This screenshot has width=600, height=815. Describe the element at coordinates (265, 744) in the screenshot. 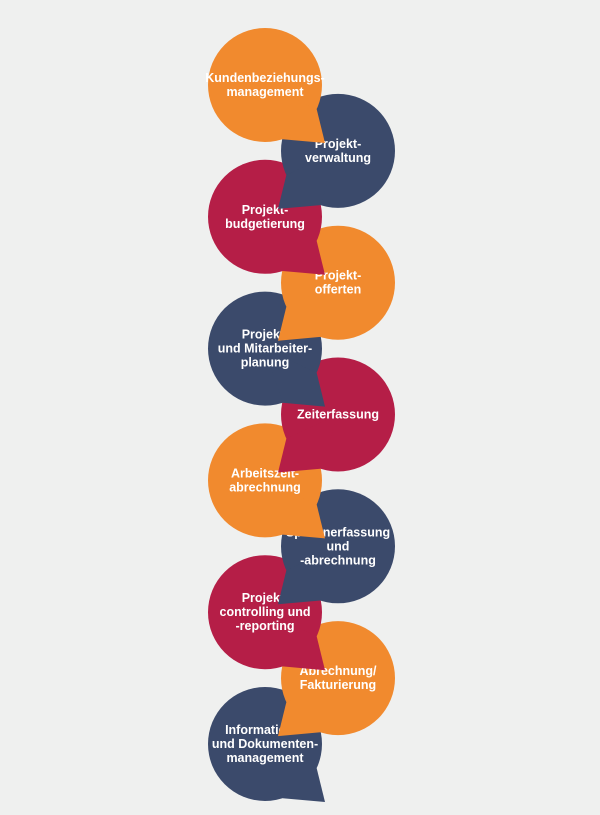

I see `bubble-label: und Dokumenten-` at that location.